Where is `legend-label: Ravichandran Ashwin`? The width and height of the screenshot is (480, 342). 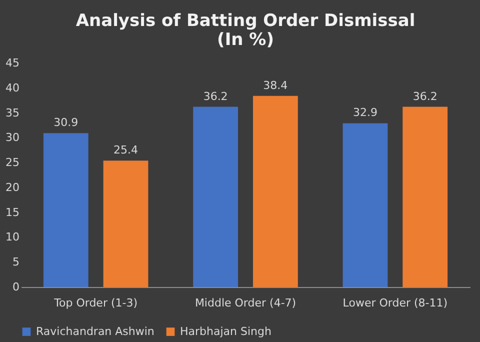 legend-label: Ravichandran Ashwin is located at coordinates (95, 331).